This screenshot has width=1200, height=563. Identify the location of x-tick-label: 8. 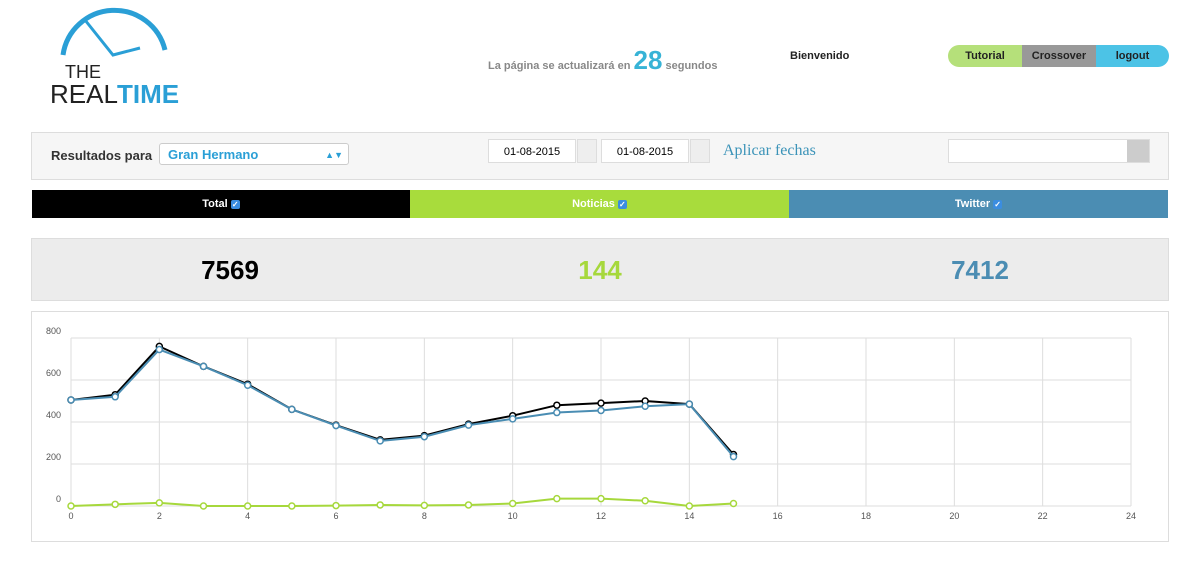
(424, 516).